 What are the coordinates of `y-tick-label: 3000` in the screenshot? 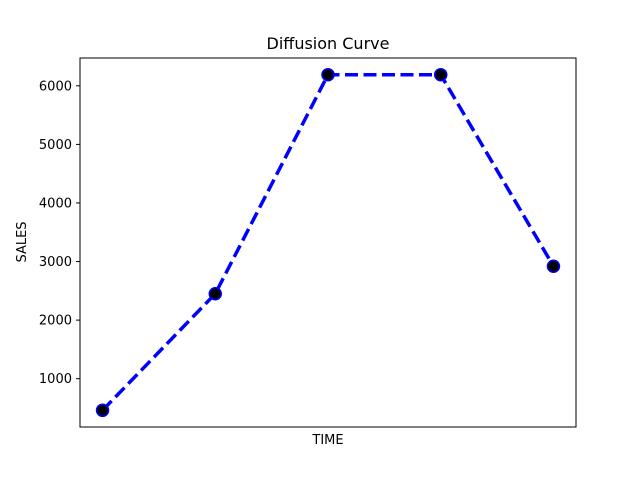 It's located at (55, 262).